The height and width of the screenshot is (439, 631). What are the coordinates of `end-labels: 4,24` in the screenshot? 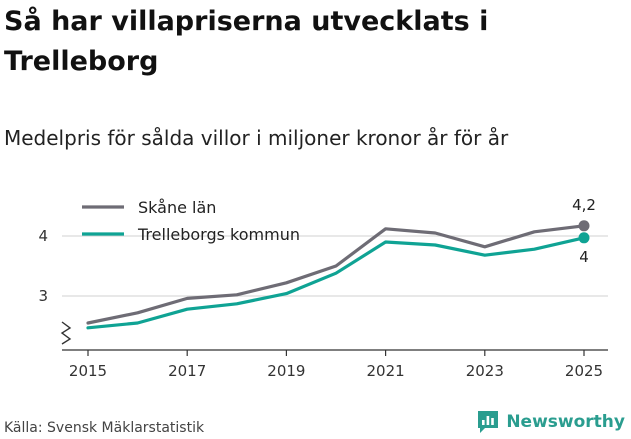 It's located at (584, 231).